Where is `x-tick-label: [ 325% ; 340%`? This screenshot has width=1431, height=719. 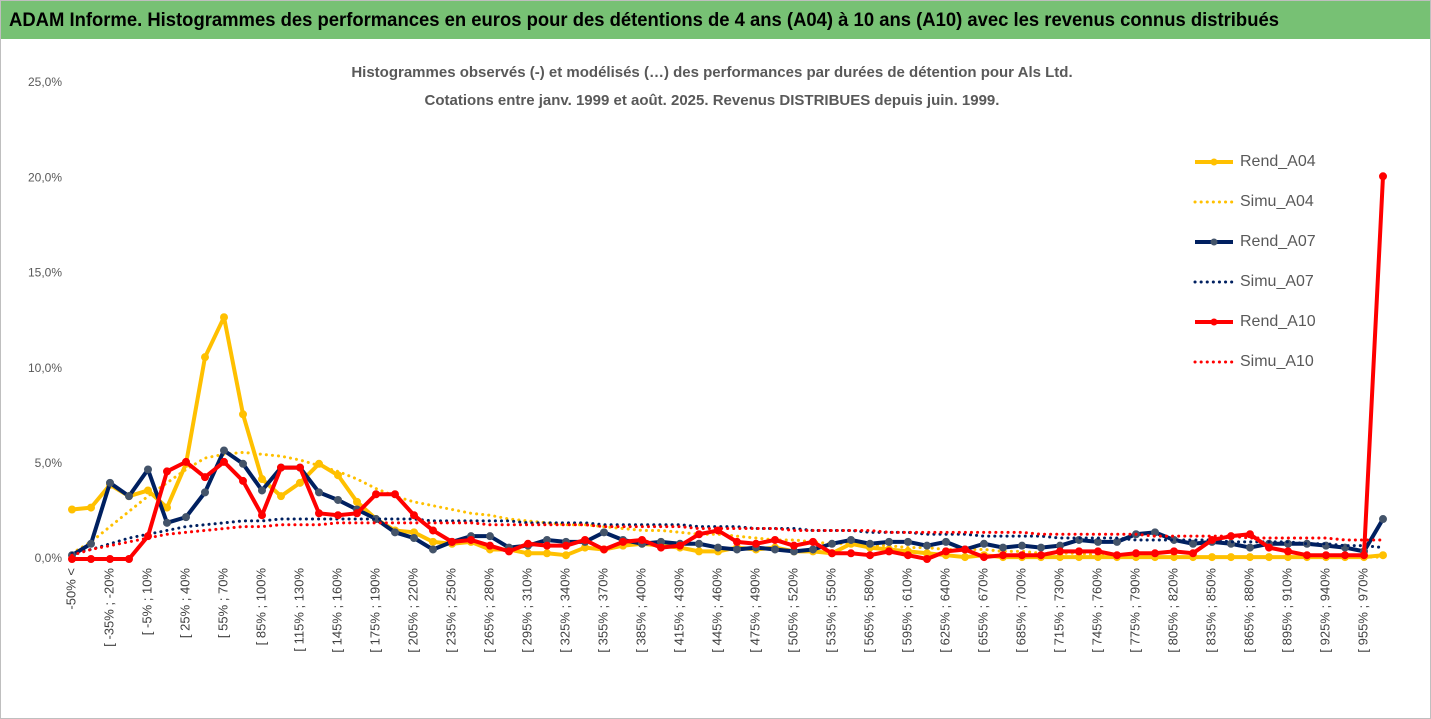
x-tick-label: [ 325% ; 340% is located at coordinates (564, 610).